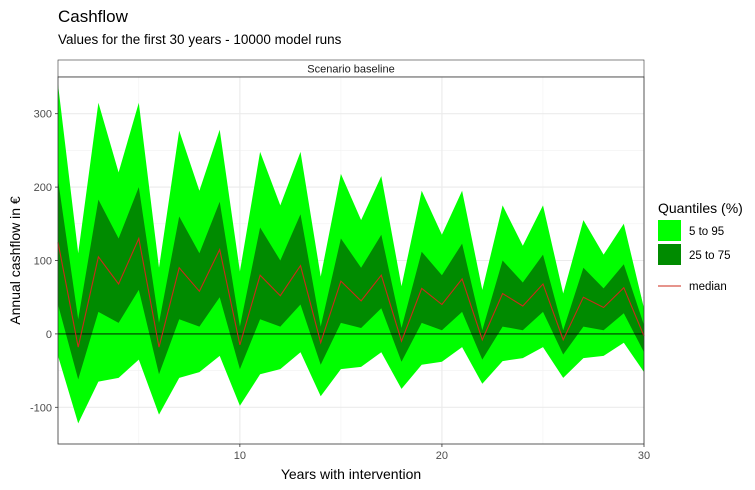 The width and height of the screenshot is (755, 490). What do you see at coordinates (240, 456) in the screenshot?
I see `x-tick-label: 10` at bounding box center [240, 456].